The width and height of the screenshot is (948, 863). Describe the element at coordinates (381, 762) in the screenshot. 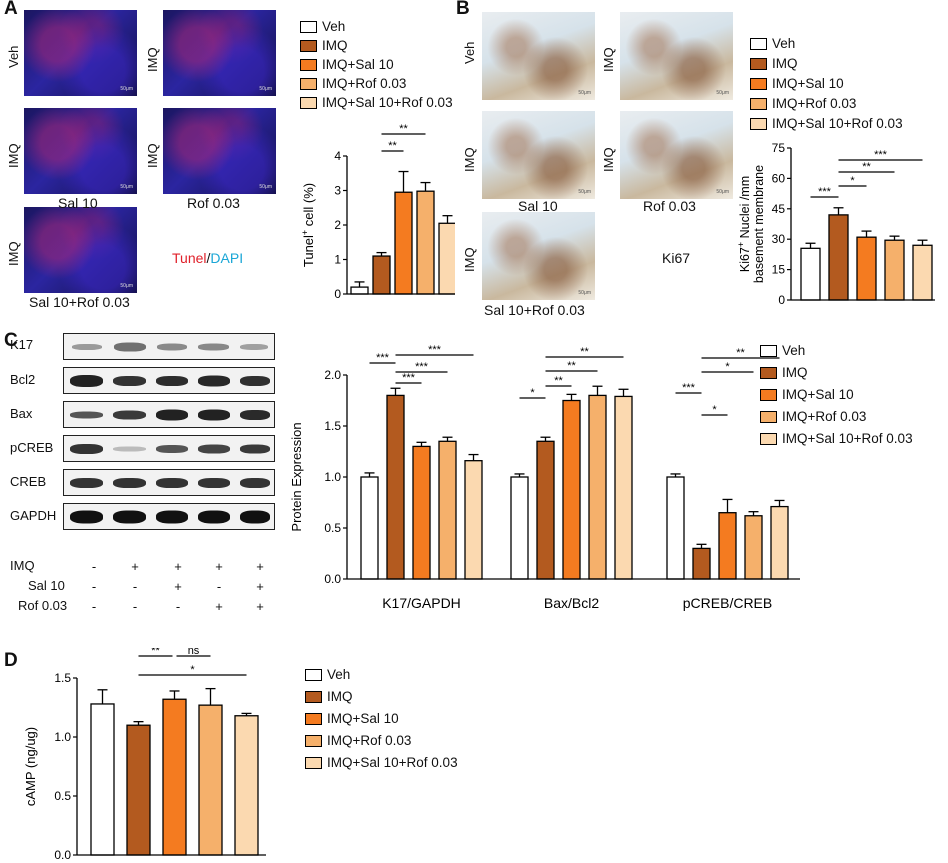

I see `legend-item: IMQ+Sal 10+Rof 0.03` at that location.